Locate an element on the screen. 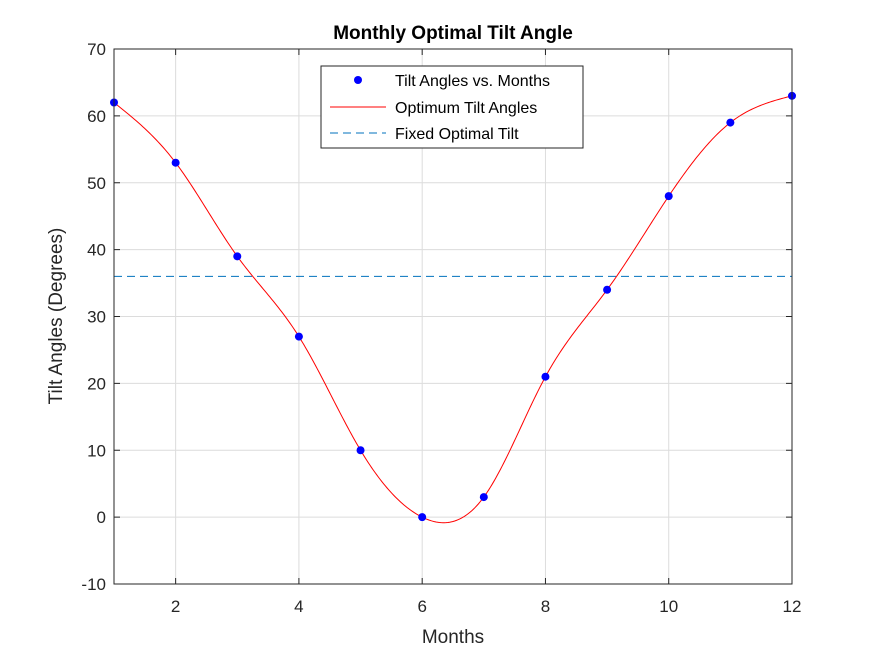 The image size is (875, 656). legend-label-curve: Optimum Tilt Angles is located at coordinates (466, 108).